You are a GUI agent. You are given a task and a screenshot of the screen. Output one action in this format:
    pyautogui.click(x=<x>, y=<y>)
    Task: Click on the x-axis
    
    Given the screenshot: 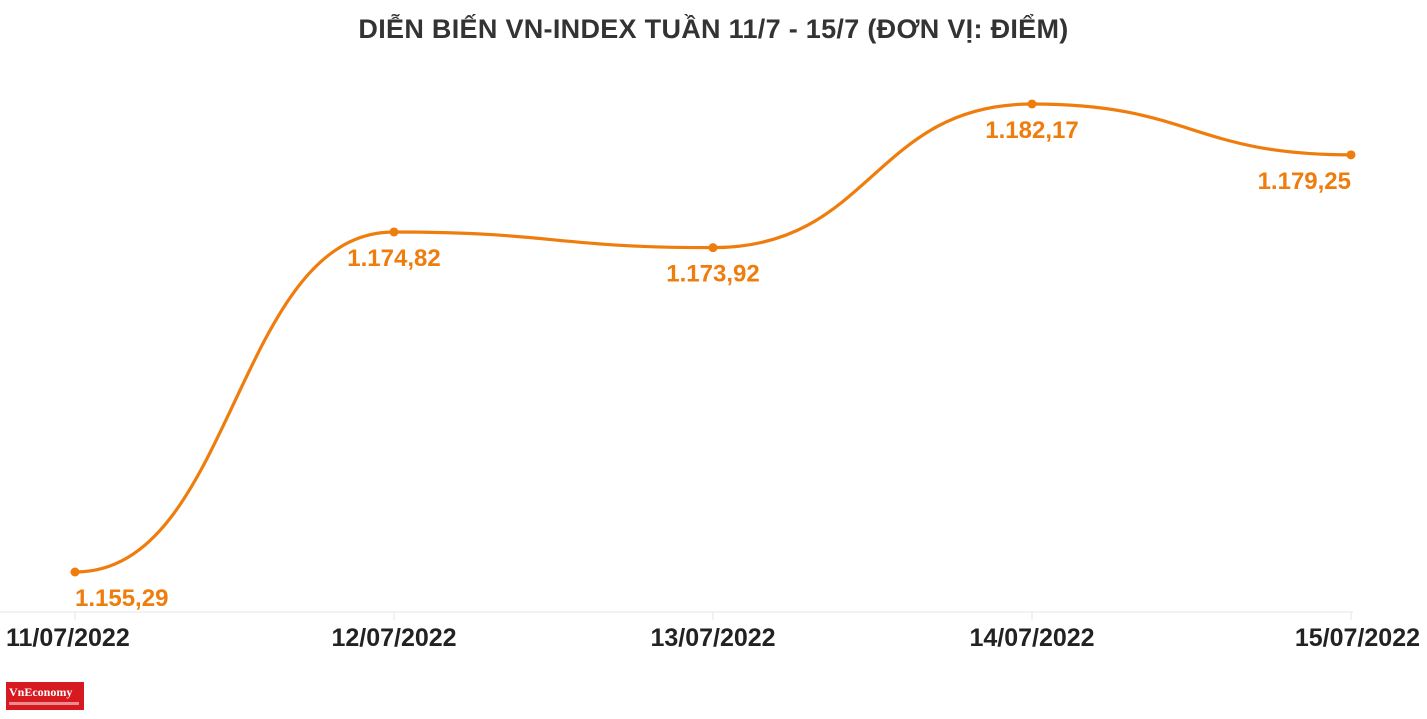 What is the action you would take?
    pyautogui.click(x=676, y=615)
    